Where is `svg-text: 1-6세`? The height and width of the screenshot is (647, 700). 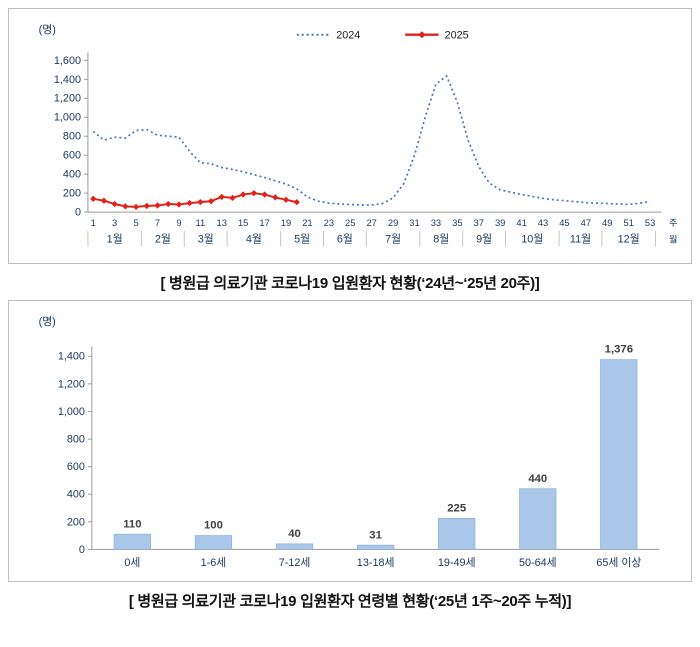 svg-text: 1-6세 is located at coordinates (214, 563).